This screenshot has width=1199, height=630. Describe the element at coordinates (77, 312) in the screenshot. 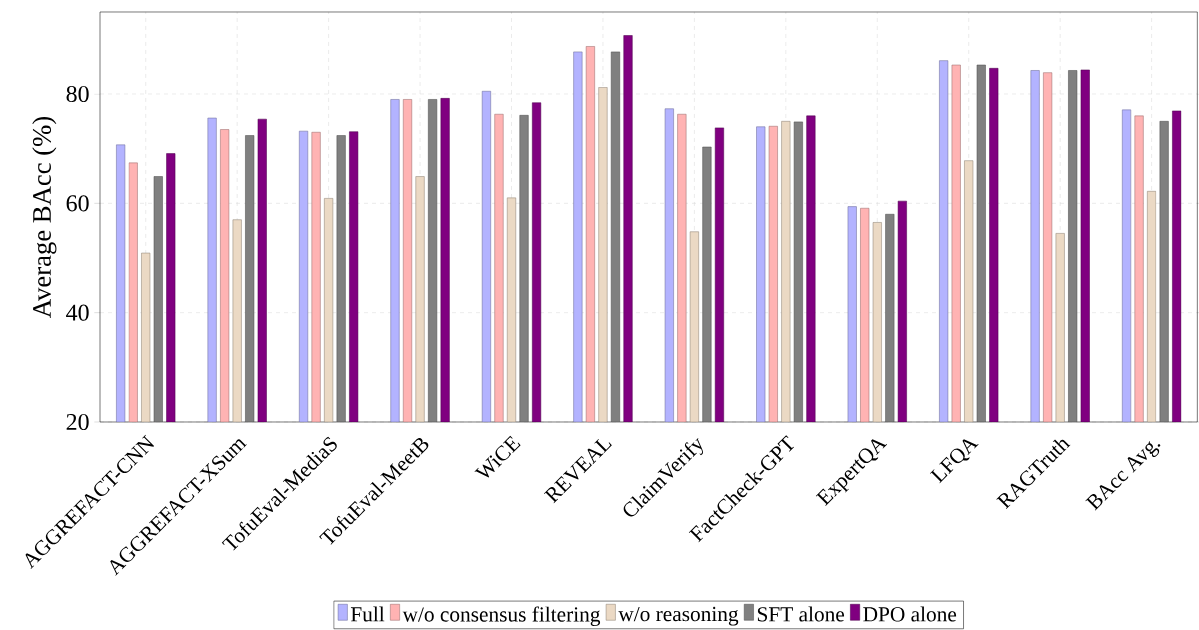

I see `y-tick-label: 40` at that location.